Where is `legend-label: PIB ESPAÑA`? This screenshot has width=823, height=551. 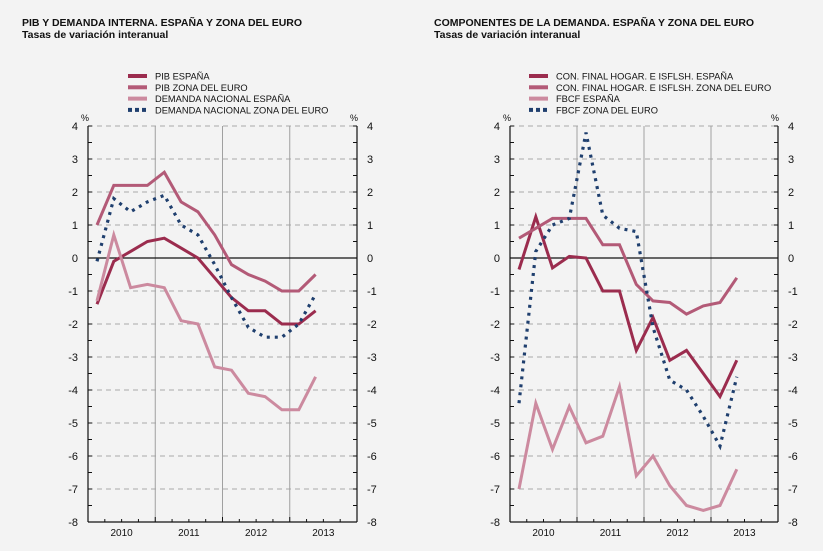 legend-label: PIB ESPAÑA is located at coordinates (182, 77).